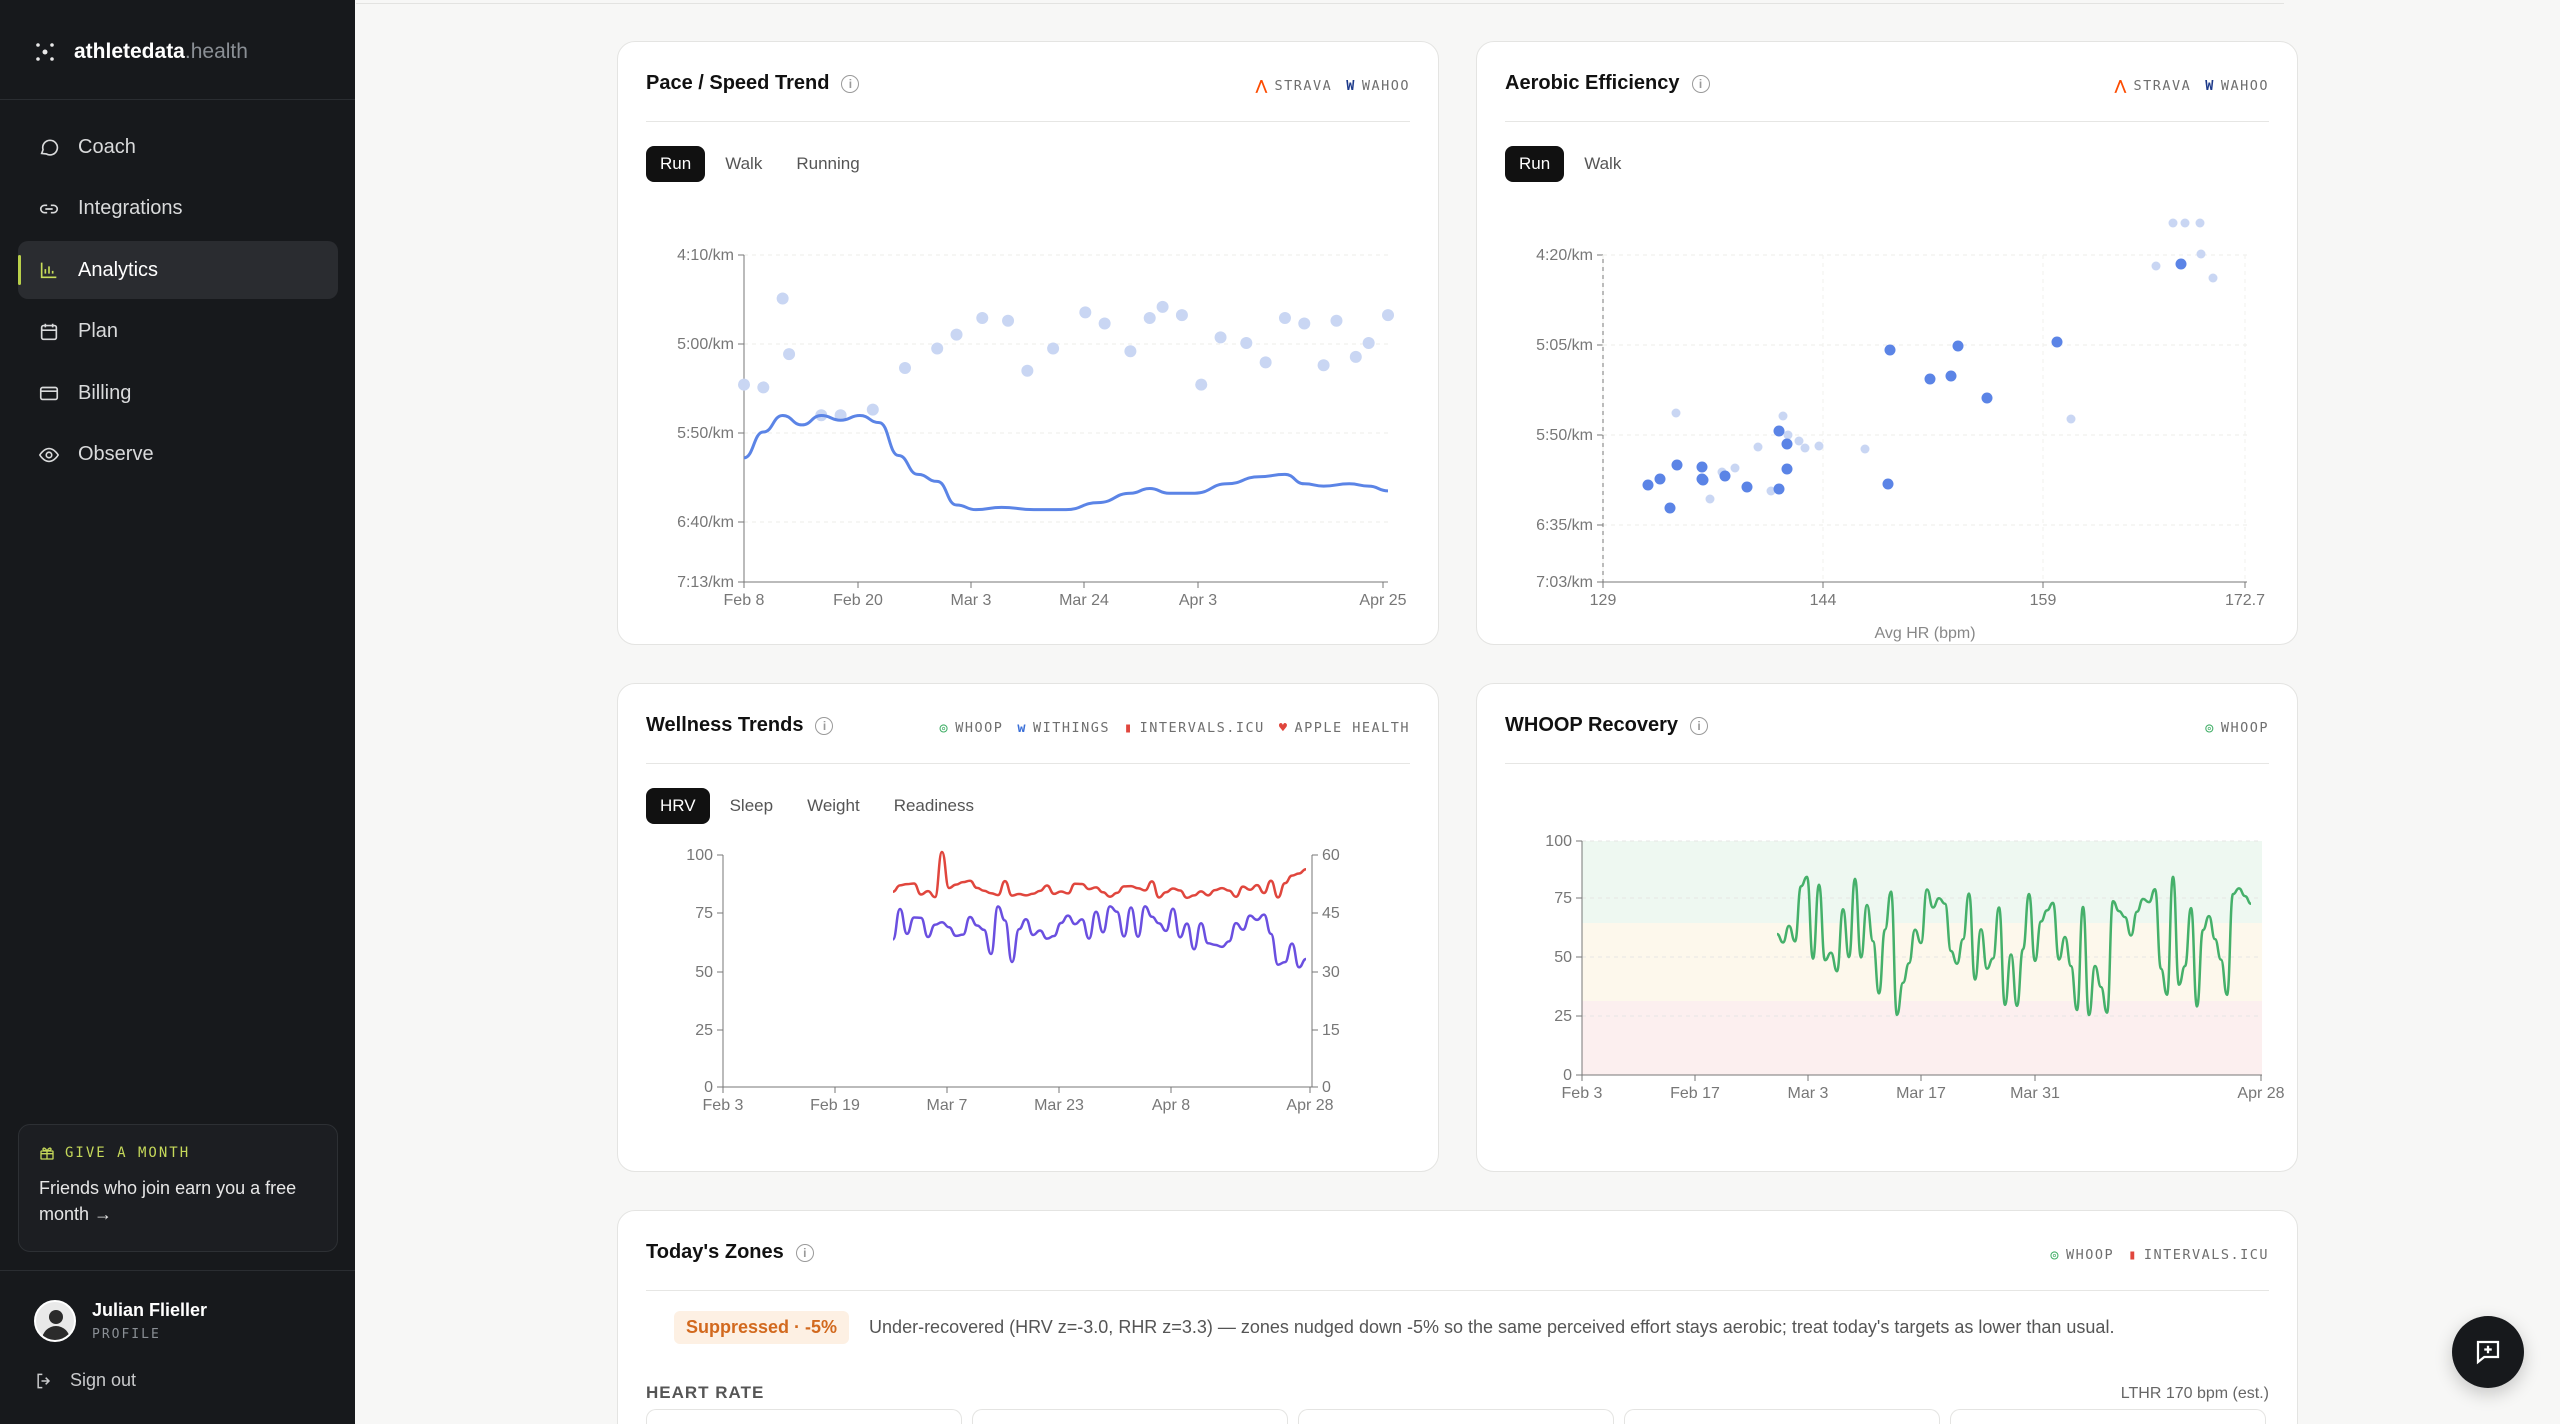 This screenshot has width=2560, height=1424. Describe the element at coordinates (85, 1380) in the screenshot. I see `sign-out-button: Sign out` at that location.